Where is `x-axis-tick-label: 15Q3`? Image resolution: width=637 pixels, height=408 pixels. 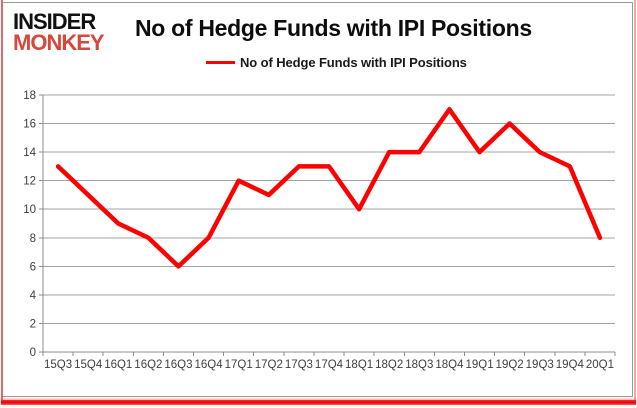 x-axis-tick-label: 15Q3 is located at coordinates (58, 365).